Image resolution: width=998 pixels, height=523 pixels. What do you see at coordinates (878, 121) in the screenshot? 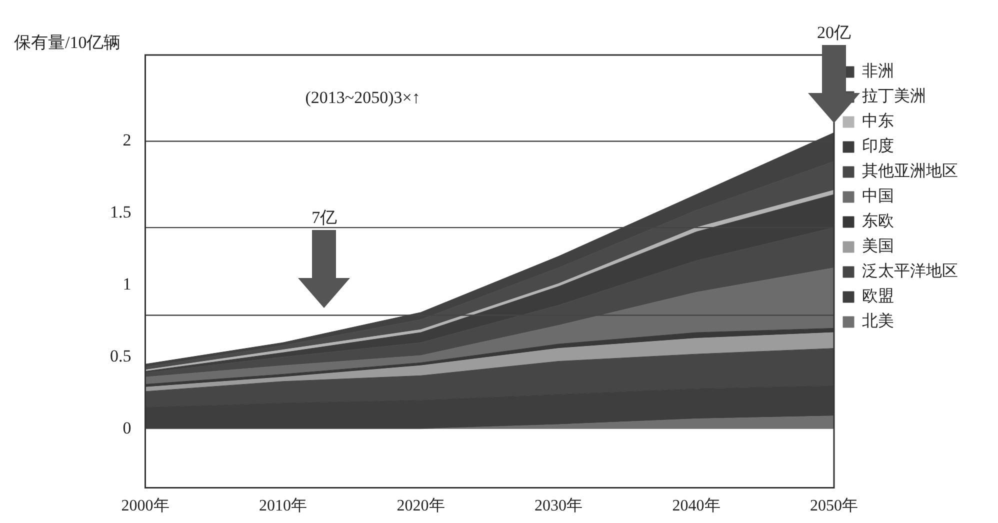
I see `legend-label: 中东` at bounding box center [878, 121].